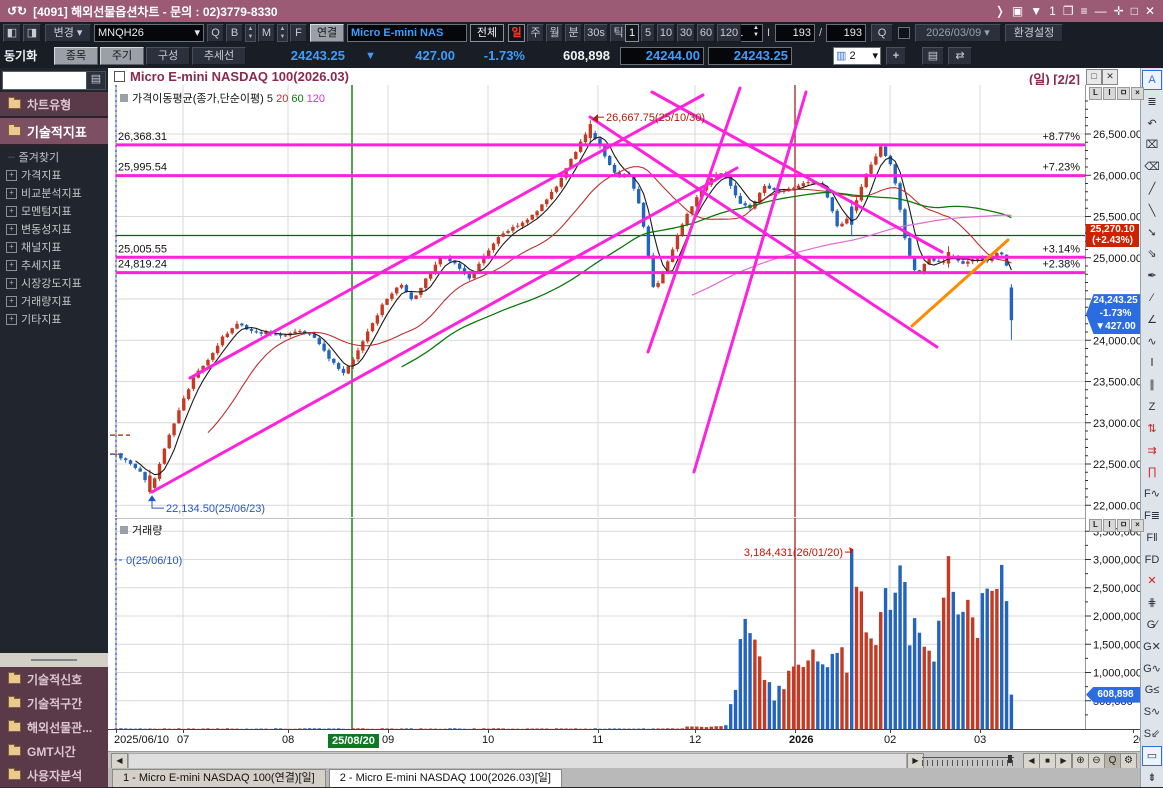 This screenshot has height=788, width=1163. Describe the element at coordinates (445, 778) in the screenshot. I see `chart-tab-2: 2 - Micro E-mini NASDAQ 100(2026.03)[일]` at that location.